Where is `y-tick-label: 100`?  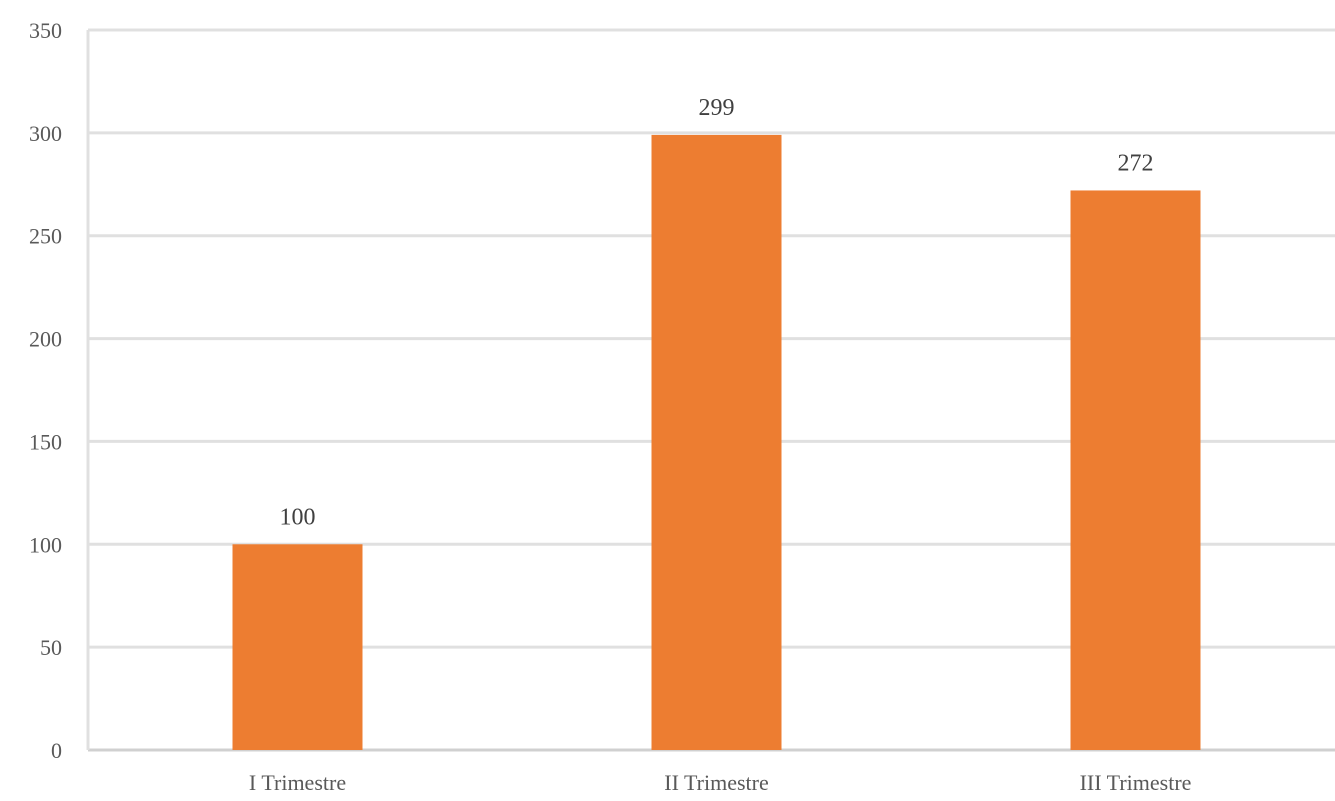
y-tick-label: 100 is located at coordinates (45, 544).